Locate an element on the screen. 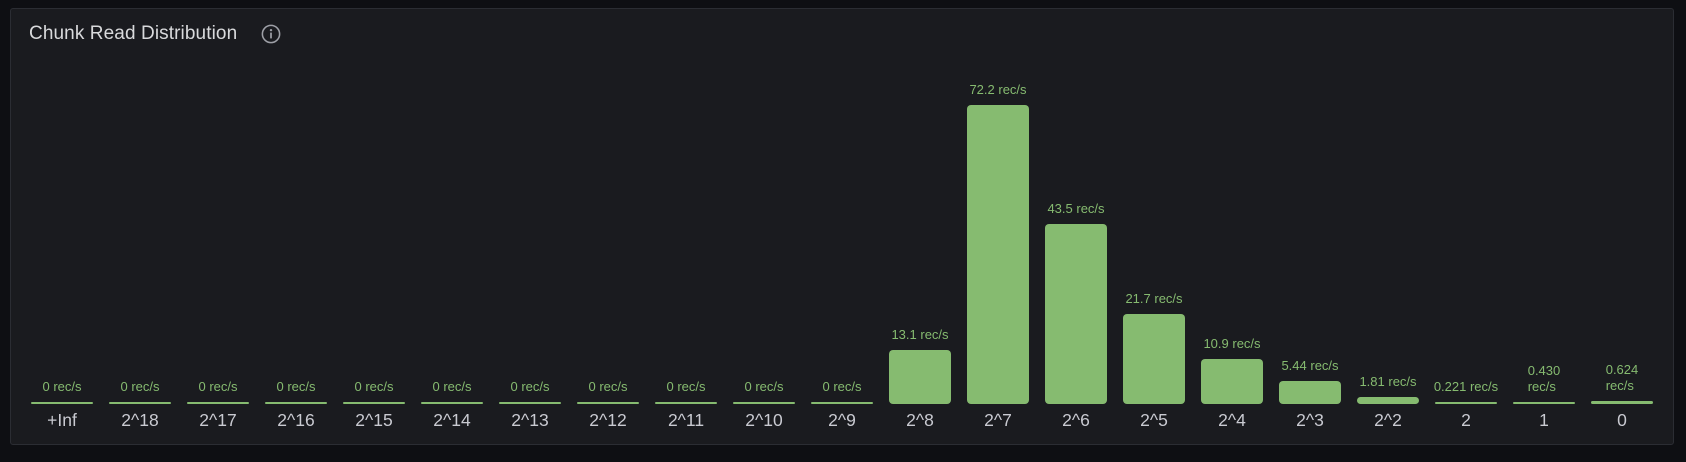 This screenshot has height=462, width=1686. bar-column-2^10: 0 rec/s is located at coordinates (764, 227).